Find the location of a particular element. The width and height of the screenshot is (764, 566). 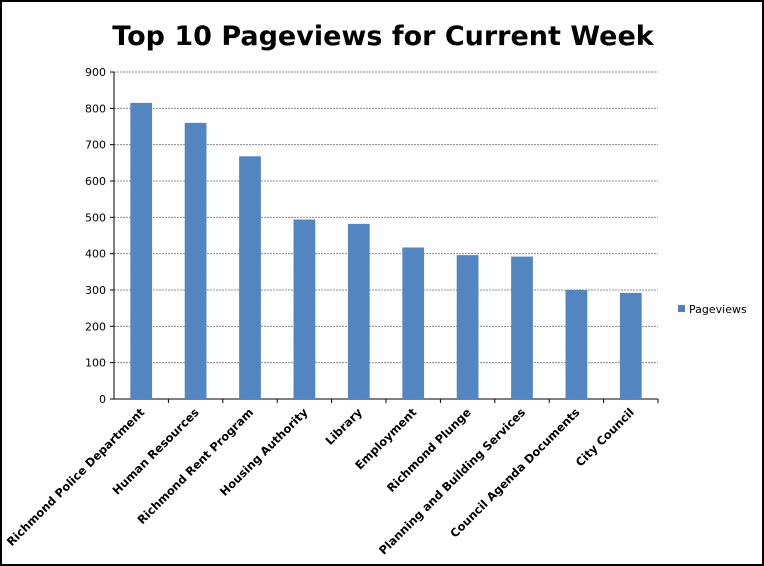

category-label: City Council is located at coordinates (605, 437).